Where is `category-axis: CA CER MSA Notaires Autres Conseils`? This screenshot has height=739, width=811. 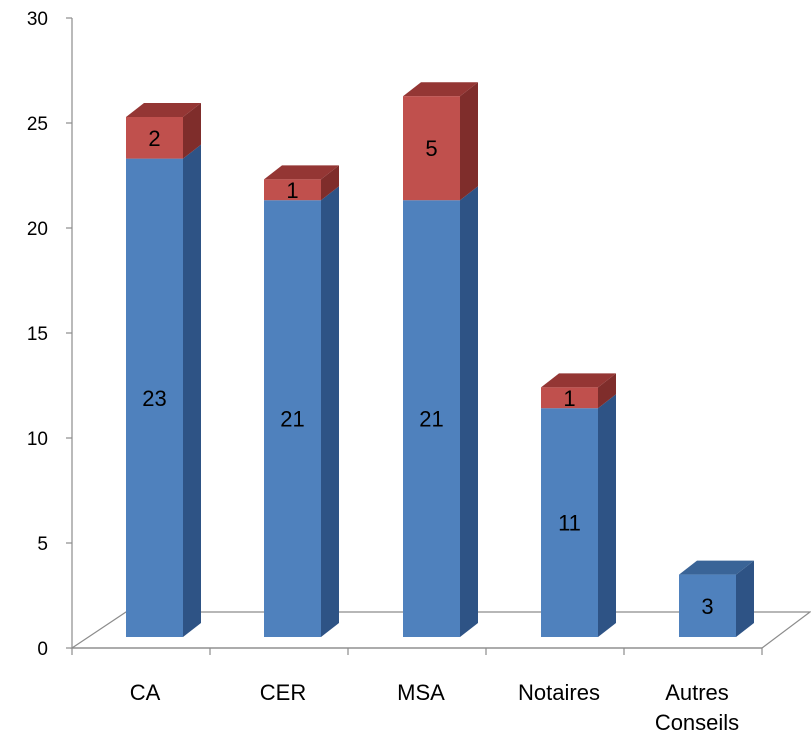
category-axis: CA CER MSA Notaires Autres Conseils is located at coordinates (417, 691).